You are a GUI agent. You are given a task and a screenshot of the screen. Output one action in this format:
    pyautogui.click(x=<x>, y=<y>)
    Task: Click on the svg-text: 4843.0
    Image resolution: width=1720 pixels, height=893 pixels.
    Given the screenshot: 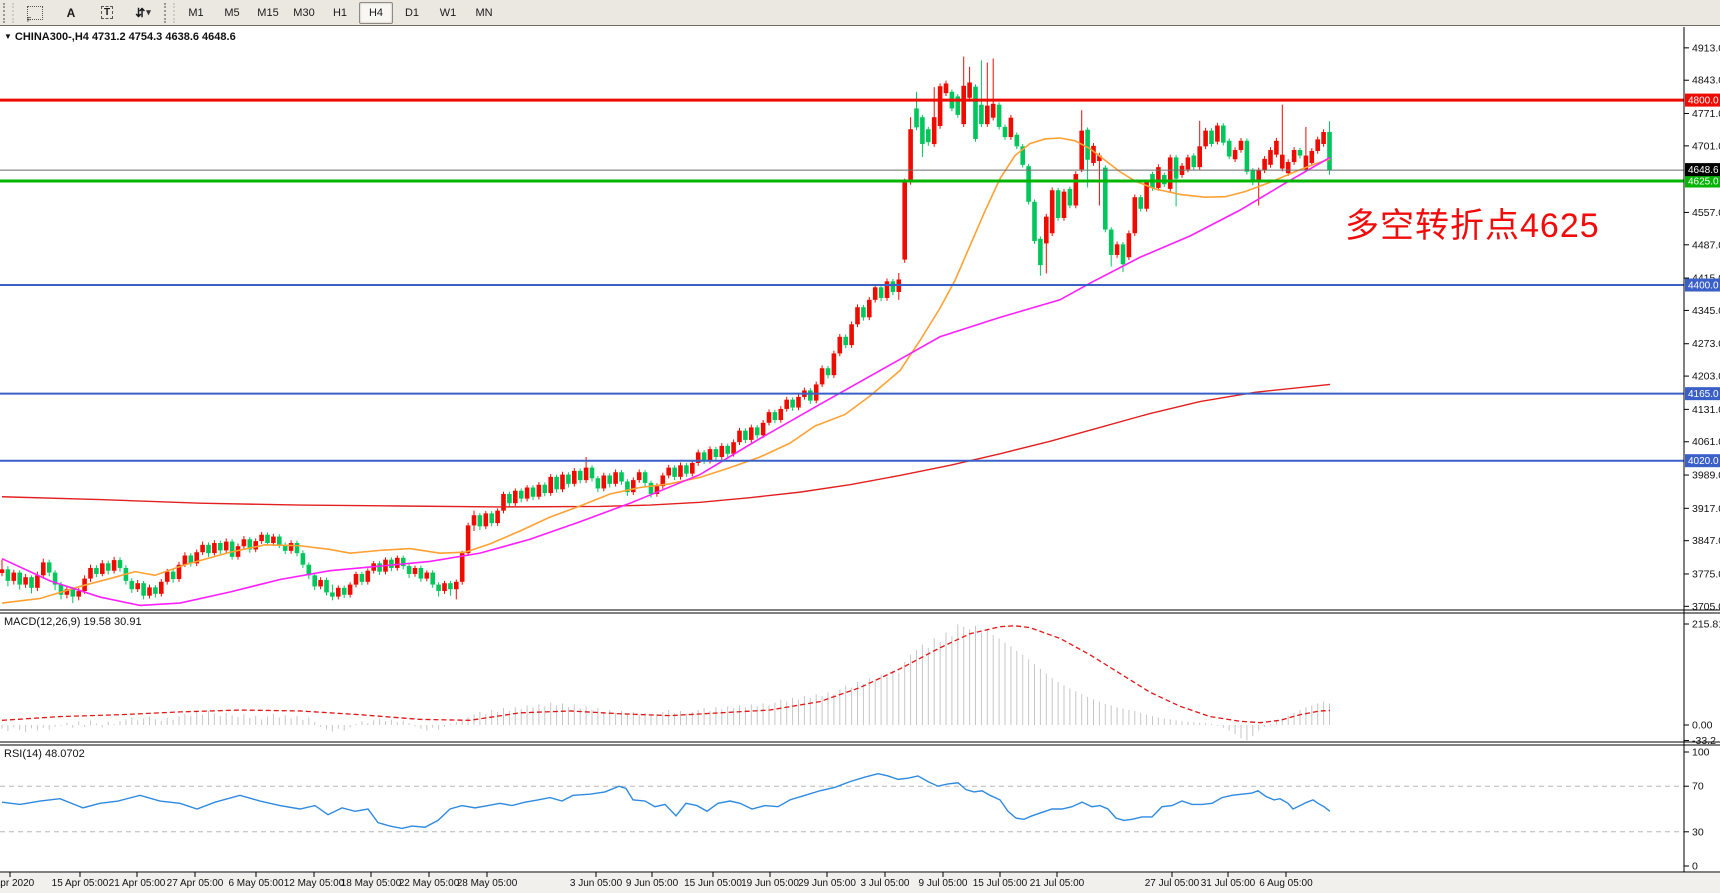 What is the action you would take?
    pyautogui.click(x=1706, y=81)
    